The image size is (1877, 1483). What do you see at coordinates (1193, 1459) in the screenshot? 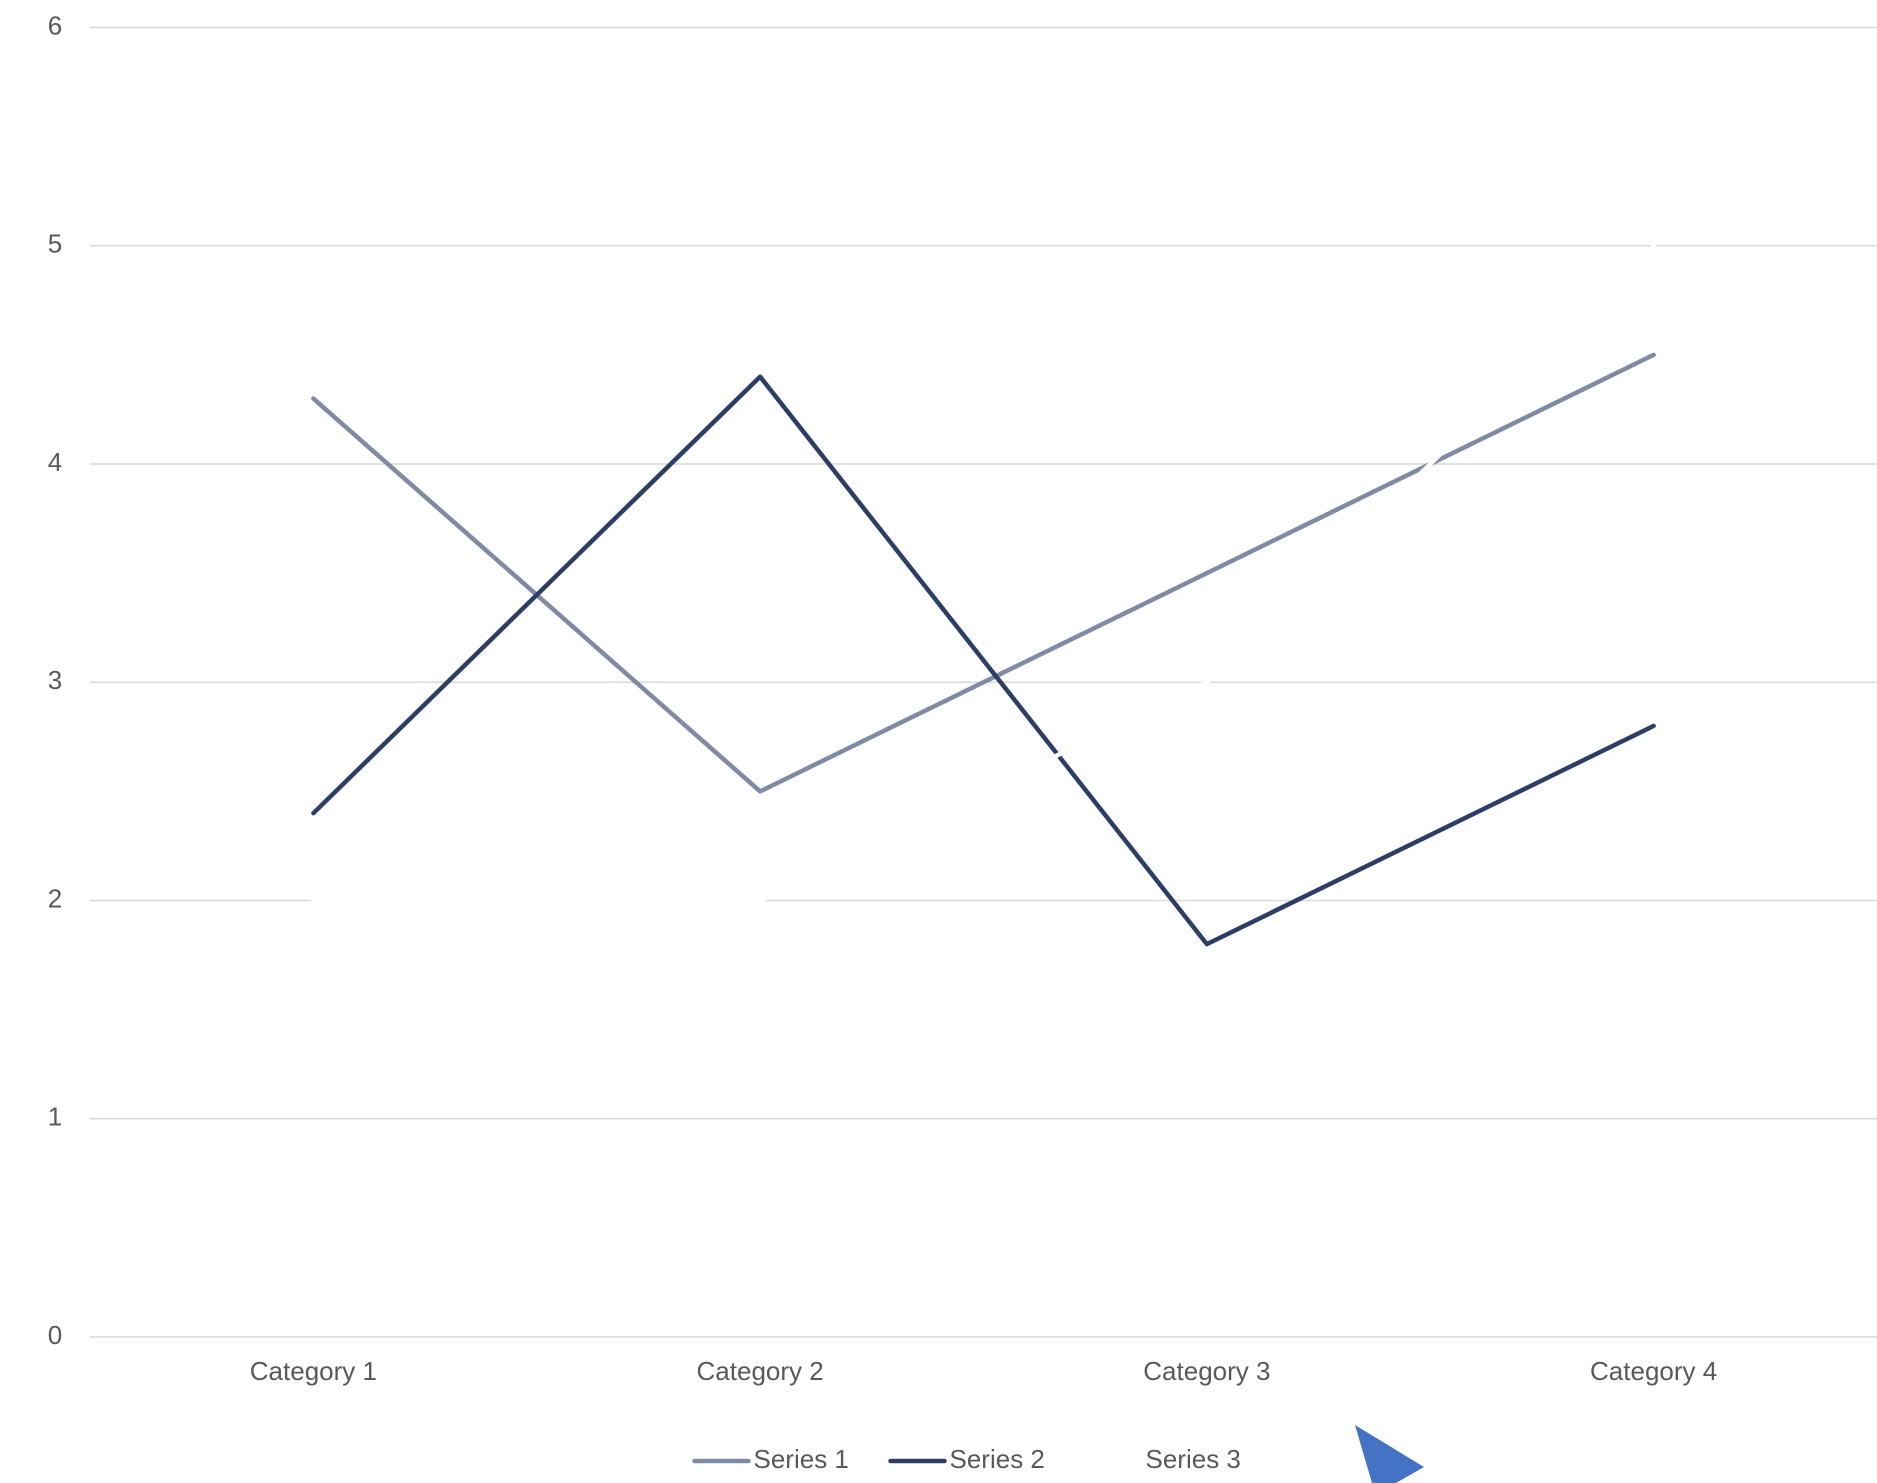
I see `legend-label: Series 3` at bounding box center [1193, 1459].